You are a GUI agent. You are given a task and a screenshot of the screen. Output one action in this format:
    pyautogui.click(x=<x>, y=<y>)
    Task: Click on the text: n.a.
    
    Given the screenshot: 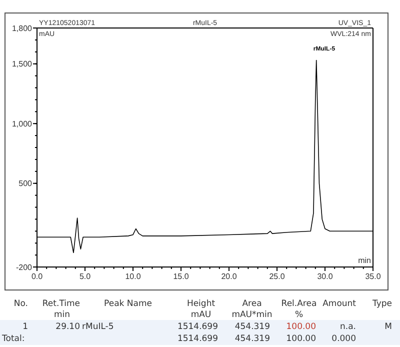 What is the action you would take?
    pyautogui.click(x=348, y=327)
    